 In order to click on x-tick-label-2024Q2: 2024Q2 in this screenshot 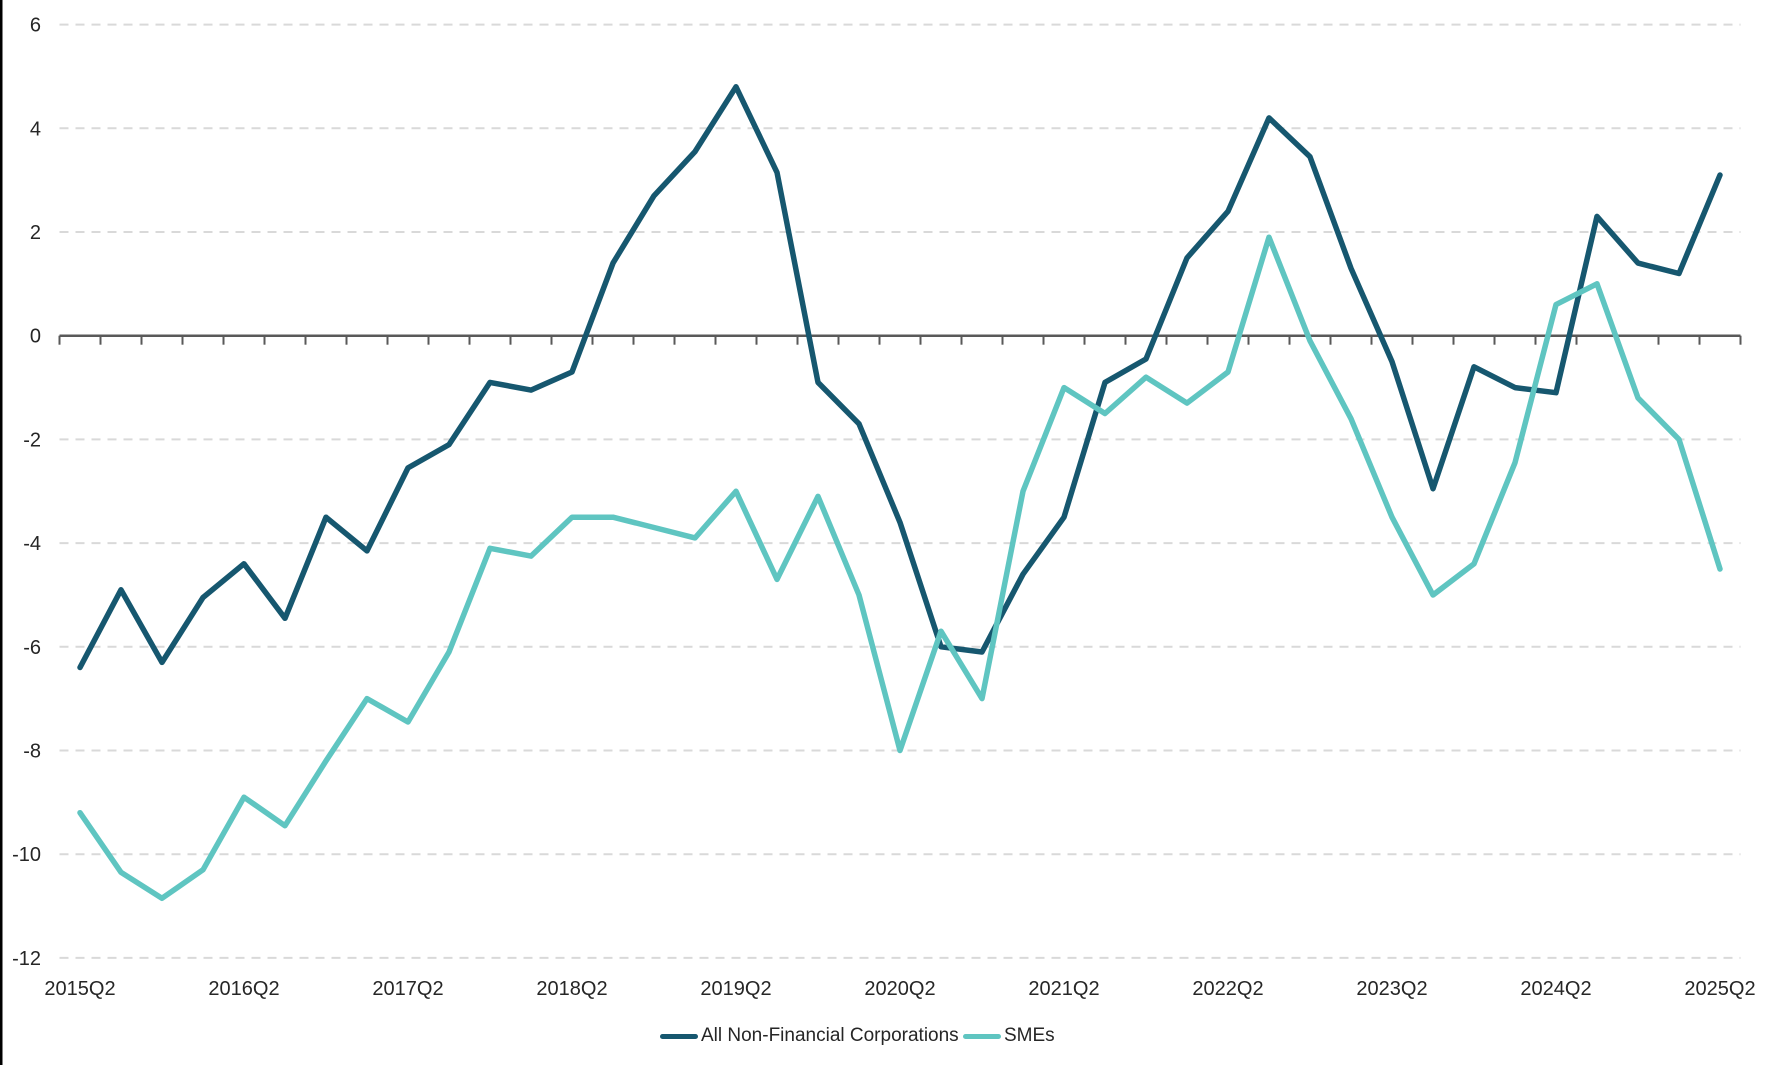, I will do `click(1555, 989)`.